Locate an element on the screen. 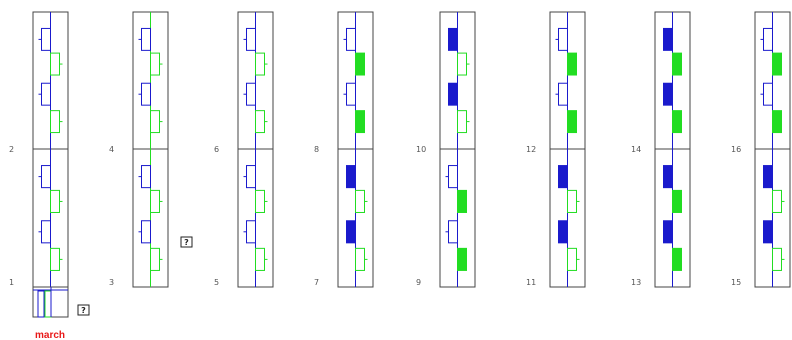 This screenshot has width=792, height=340. panel-top-label: 4 is located at coordinates (111, 149).